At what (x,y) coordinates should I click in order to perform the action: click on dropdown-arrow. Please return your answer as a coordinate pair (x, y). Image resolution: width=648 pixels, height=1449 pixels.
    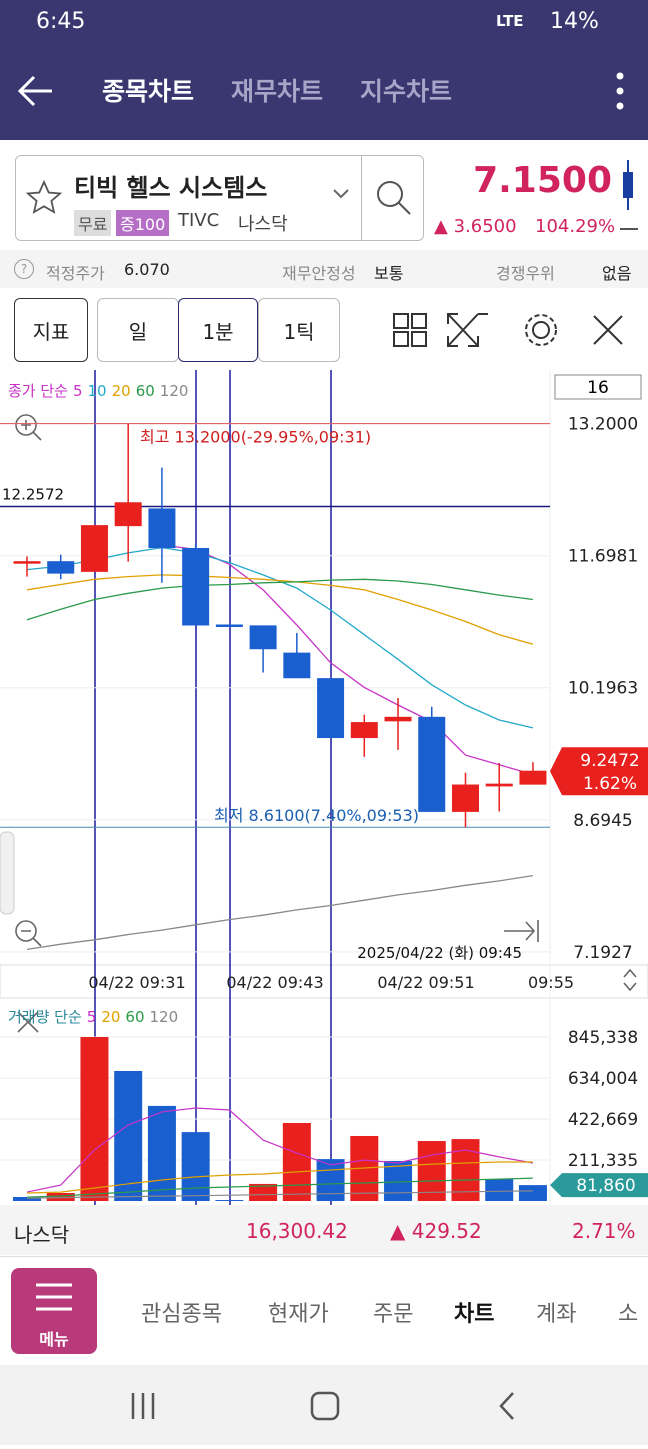
    Looking at the image, I should click on (341, 194).